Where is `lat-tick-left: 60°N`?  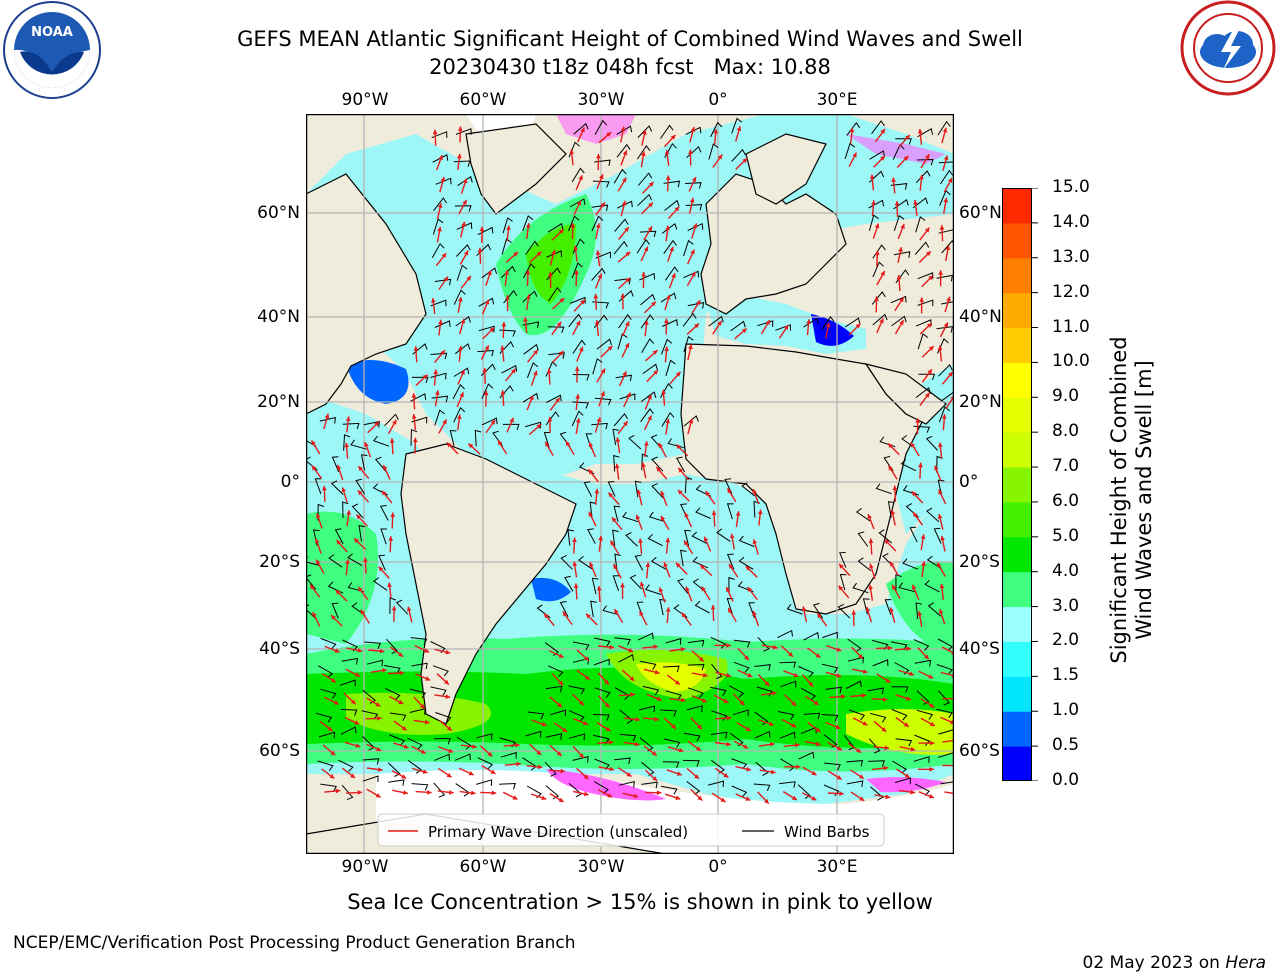 lat-tick-left: 60°N is located at coordinates (270, 213).